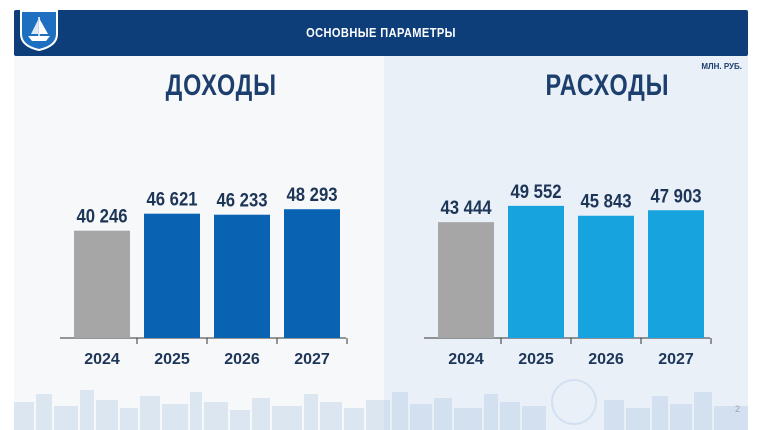 This screenshot has height=430, width=760. I want to click on income-value-label-2027: 48 293, so click(311, 194).